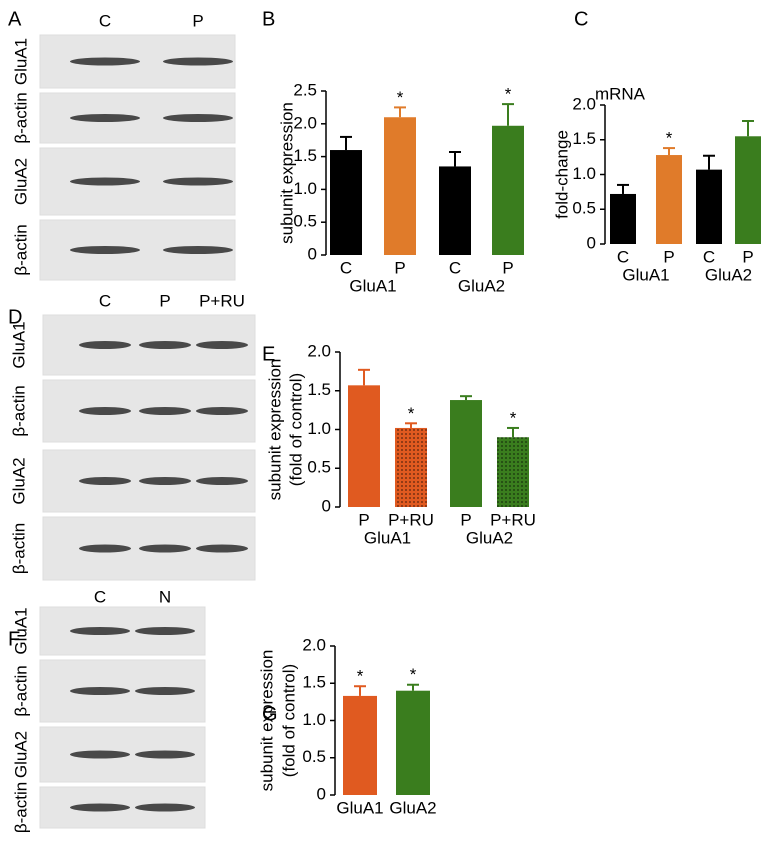  Describe the element at coordinates (15, 19) in the screenshot. I see `panel-letter: A` at that location.